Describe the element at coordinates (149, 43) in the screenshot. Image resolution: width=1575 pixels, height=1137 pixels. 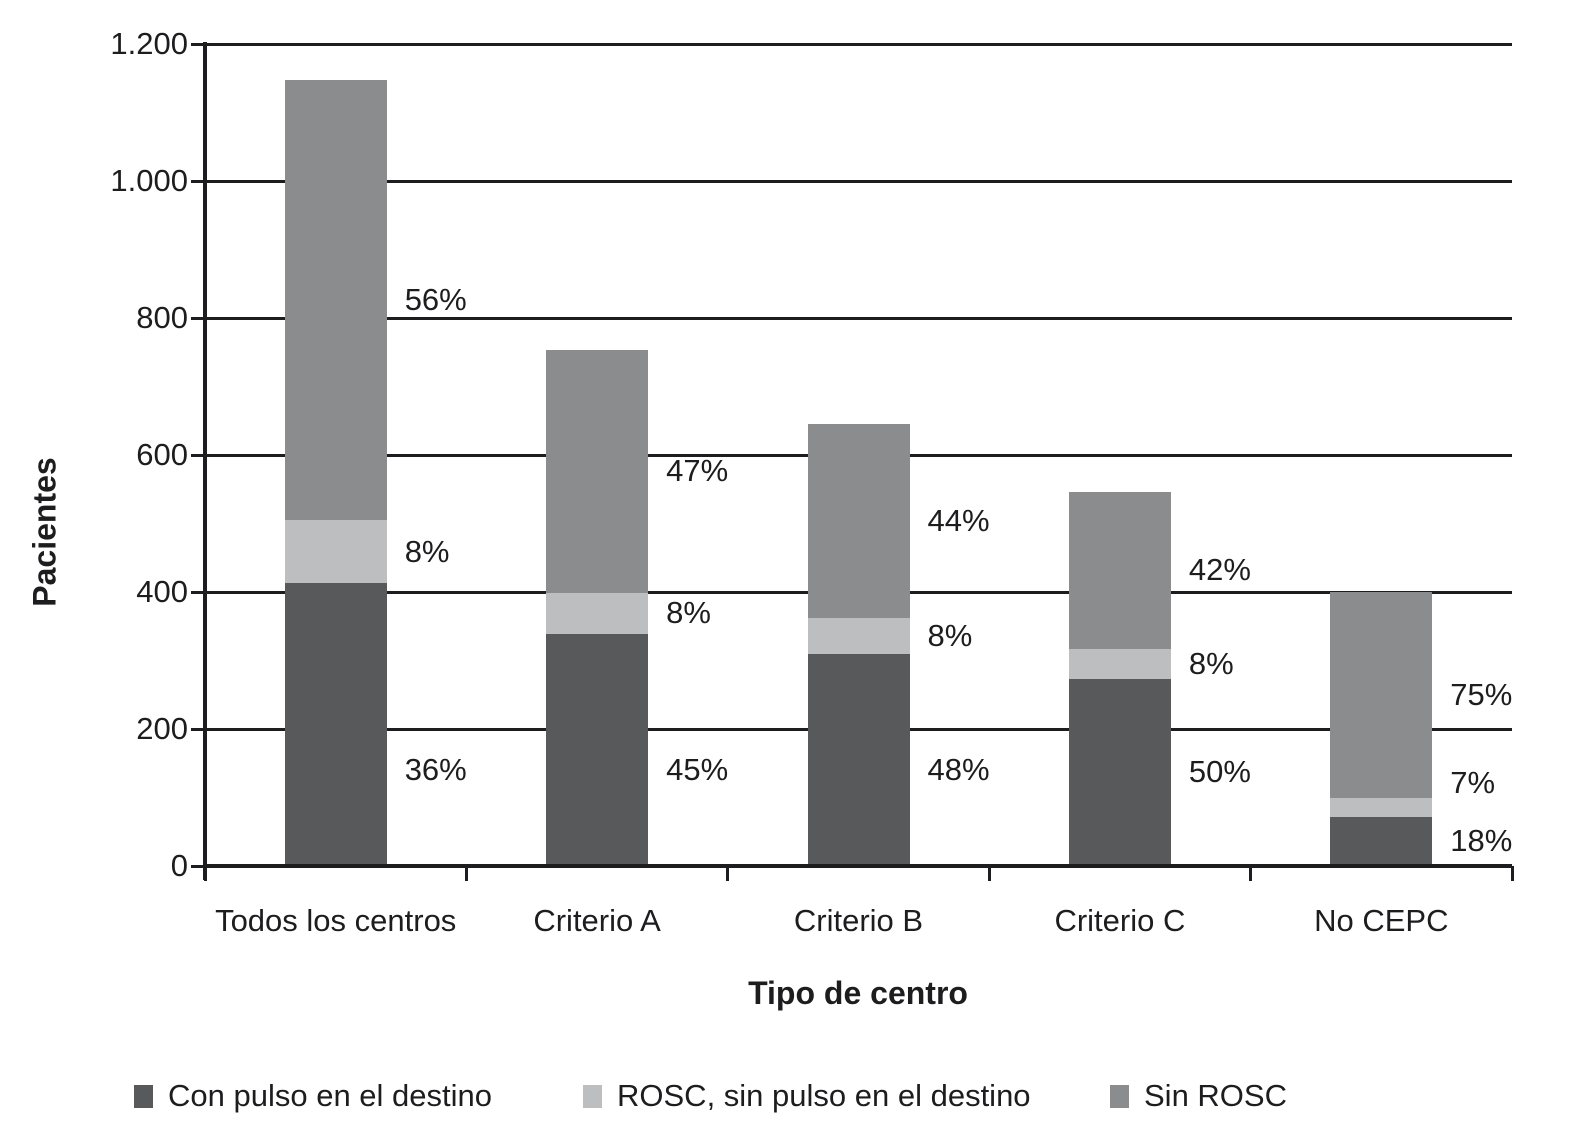
I see `y-tick-label: 1.200` at that location.